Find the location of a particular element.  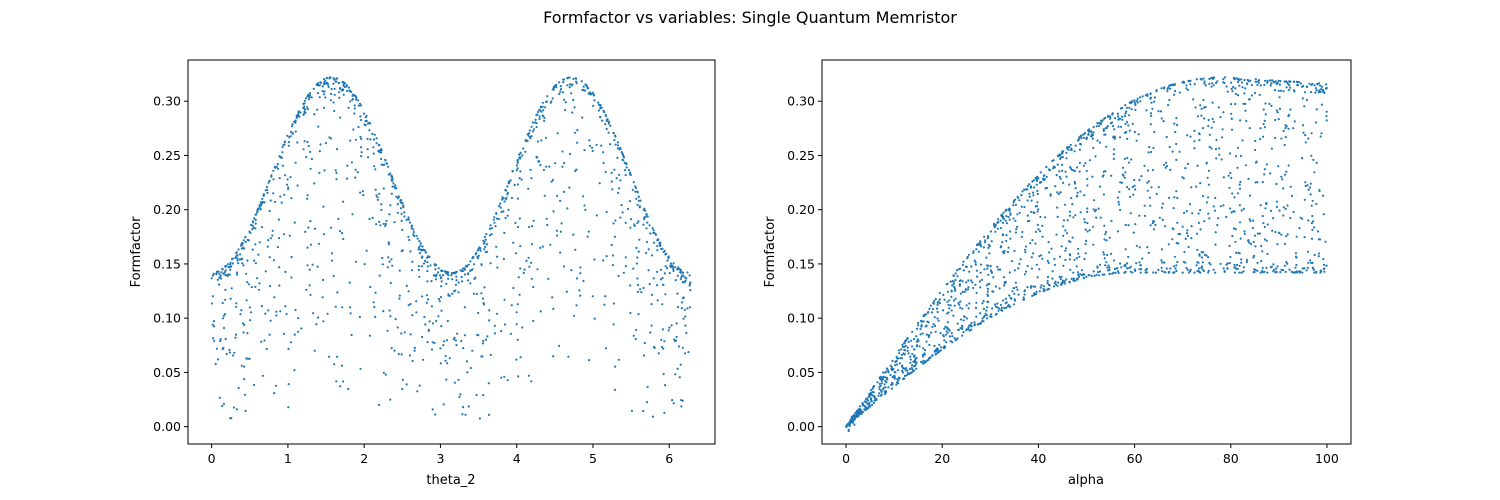

x-tick-label: 2 is located at coordinates (364, 458).